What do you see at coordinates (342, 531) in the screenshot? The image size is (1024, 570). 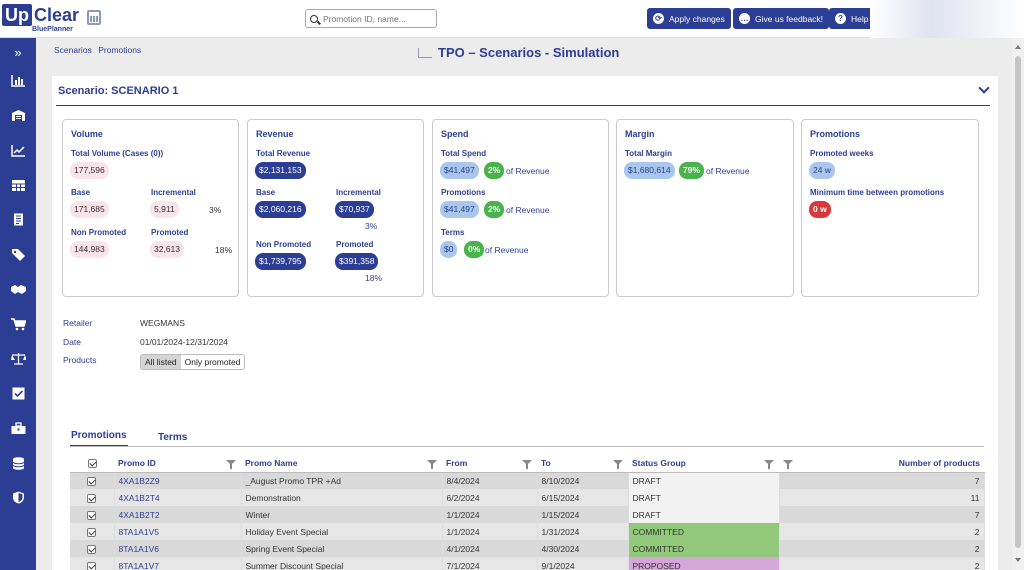 I see `promo-name-cell: Holiday Event Special` at bounding box center [342, 531].